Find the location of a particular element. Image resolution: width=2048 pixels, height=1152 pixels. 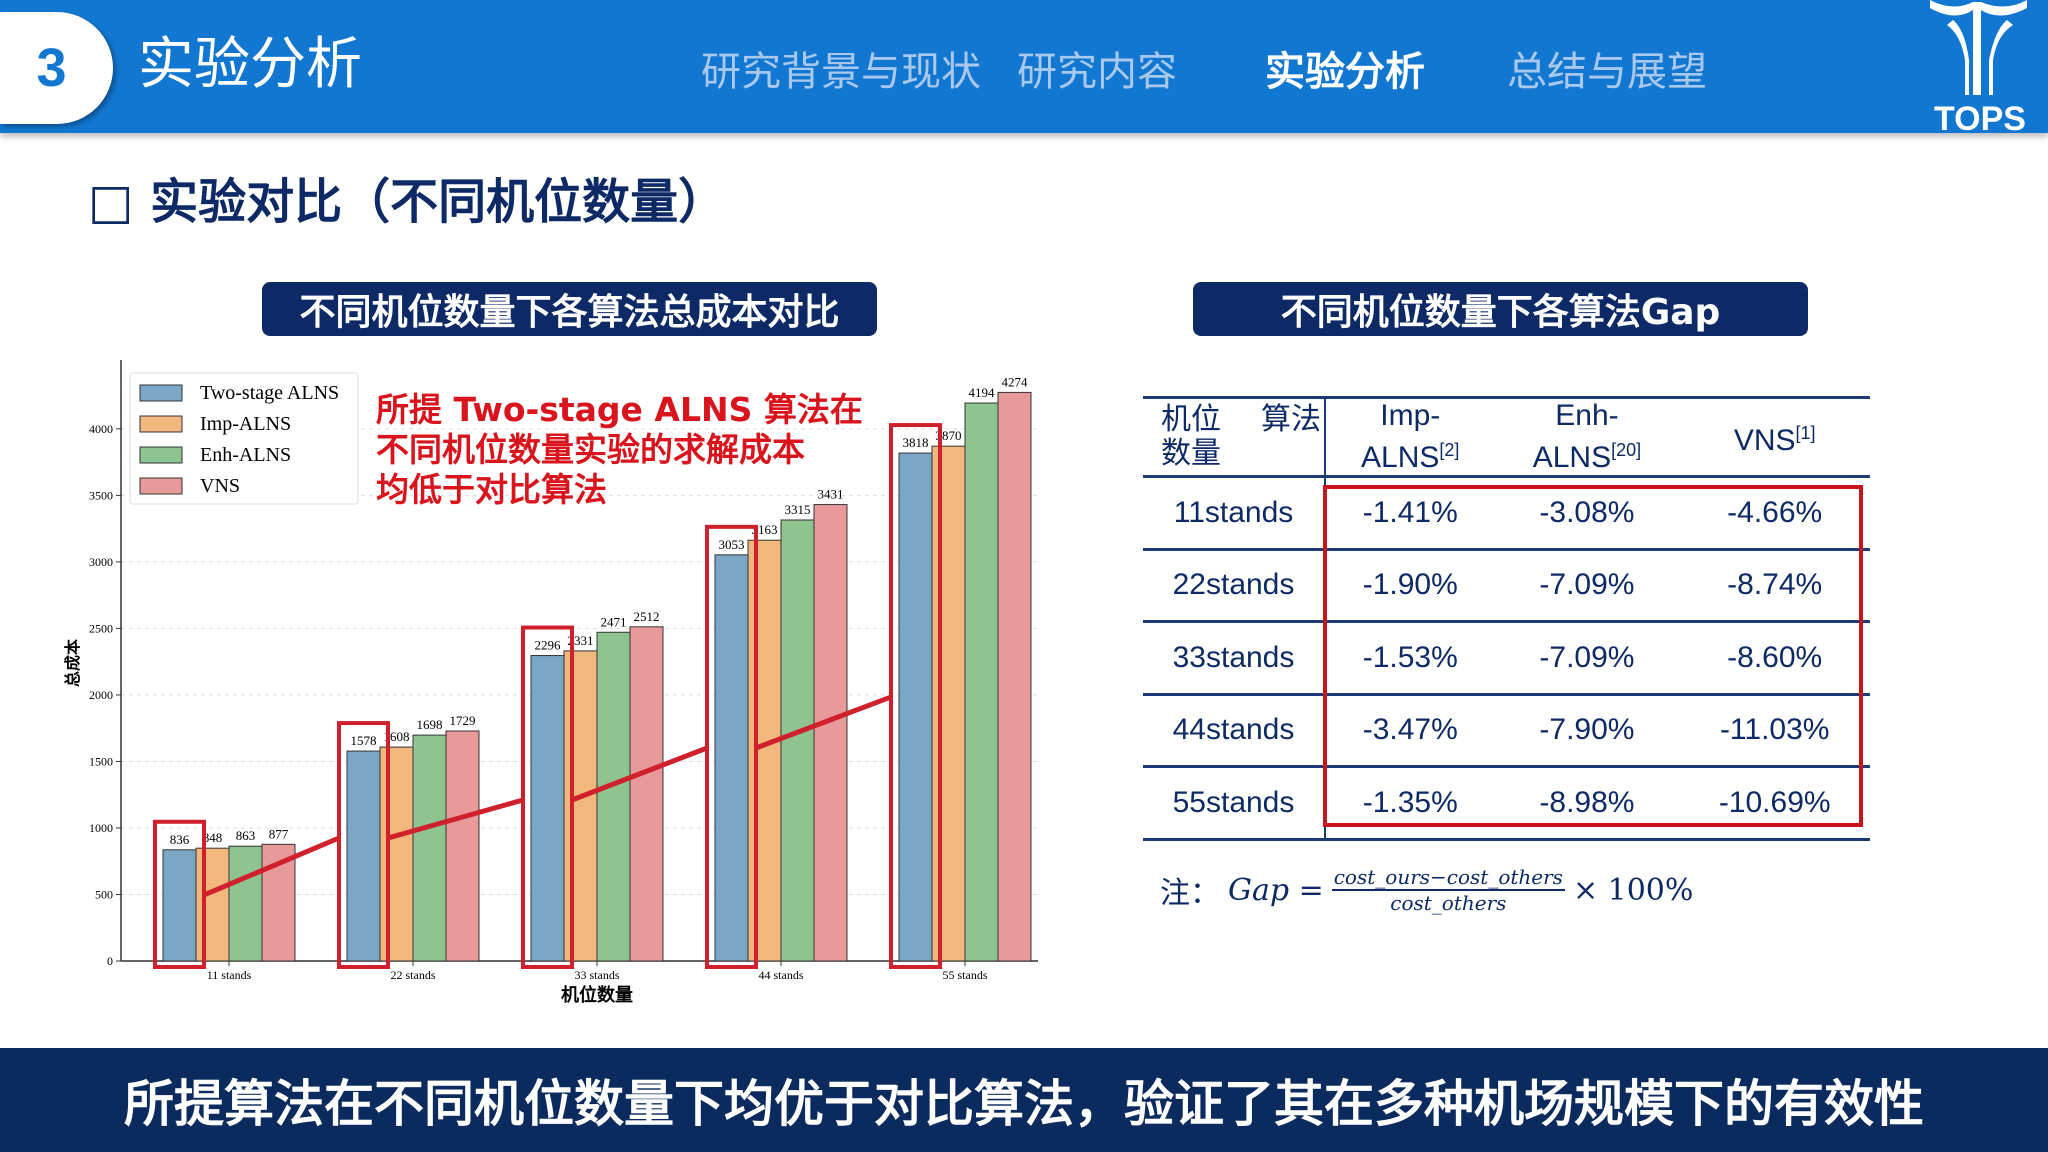

x-tick-label: 33 stands is located at coordinates (597, 975).